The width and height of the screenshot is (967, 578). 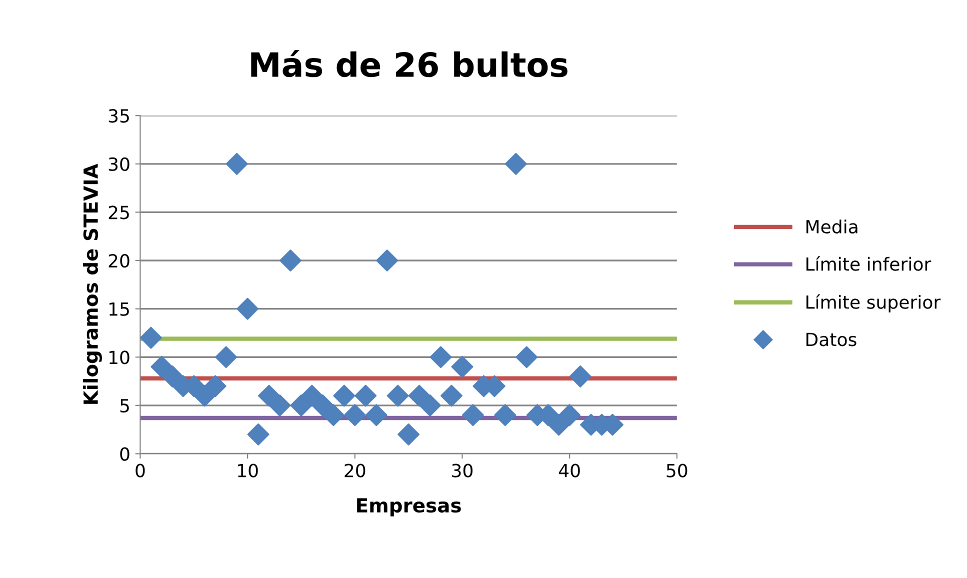 I want to click on y-tick-label: 30, so click(x=119, y=164).